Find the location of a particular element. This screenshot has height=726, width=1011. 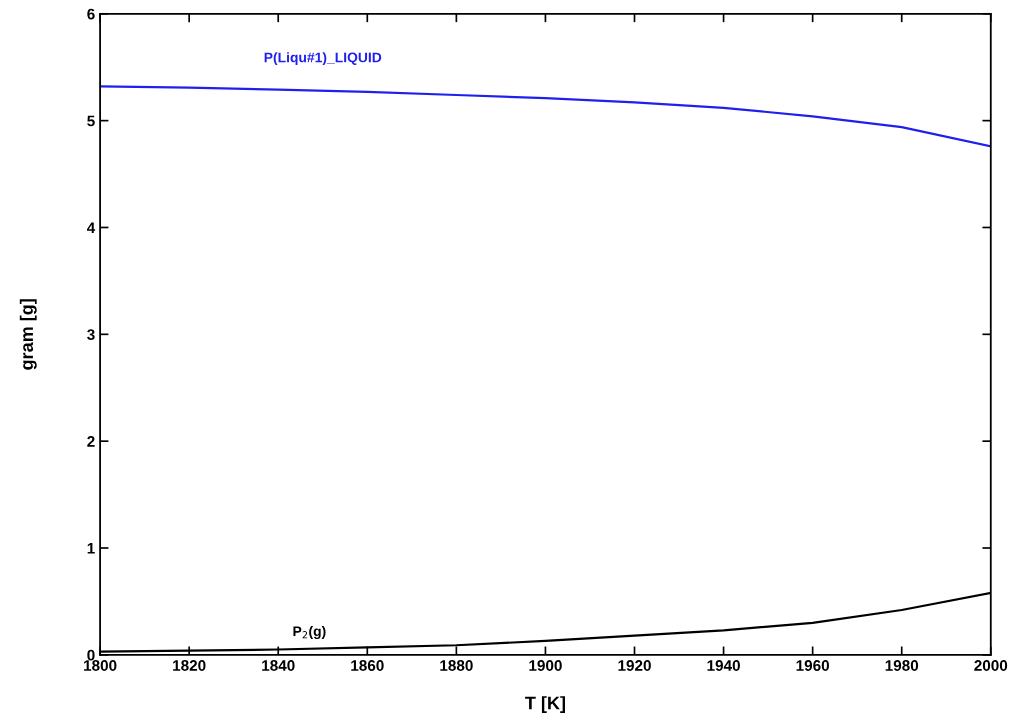

x-tick-label: 1880 is located at coordinates (456, 665).